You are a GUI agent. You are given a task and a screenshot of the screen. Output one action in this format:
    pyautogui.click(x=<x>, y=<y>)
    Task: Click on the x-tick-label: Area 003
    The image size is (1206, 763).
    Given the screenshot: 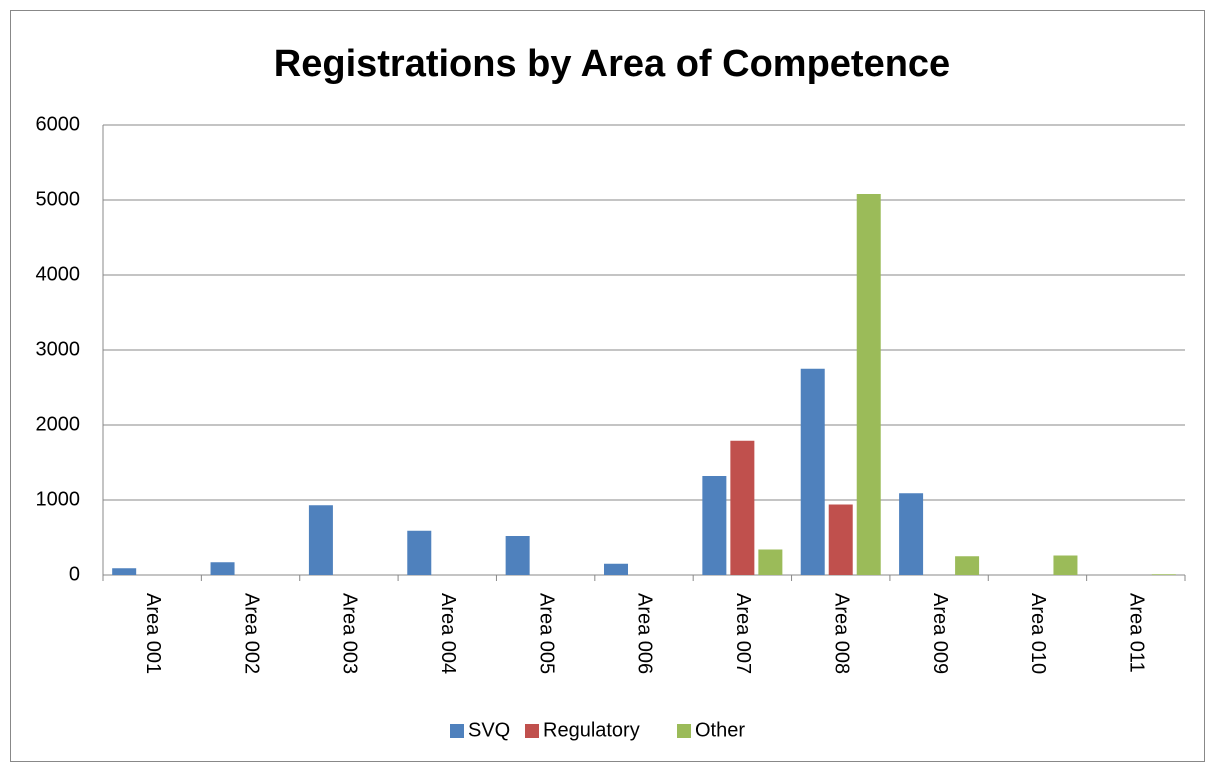 What is the action you would take?
    pyautogui.click(x=350, y=633)
    